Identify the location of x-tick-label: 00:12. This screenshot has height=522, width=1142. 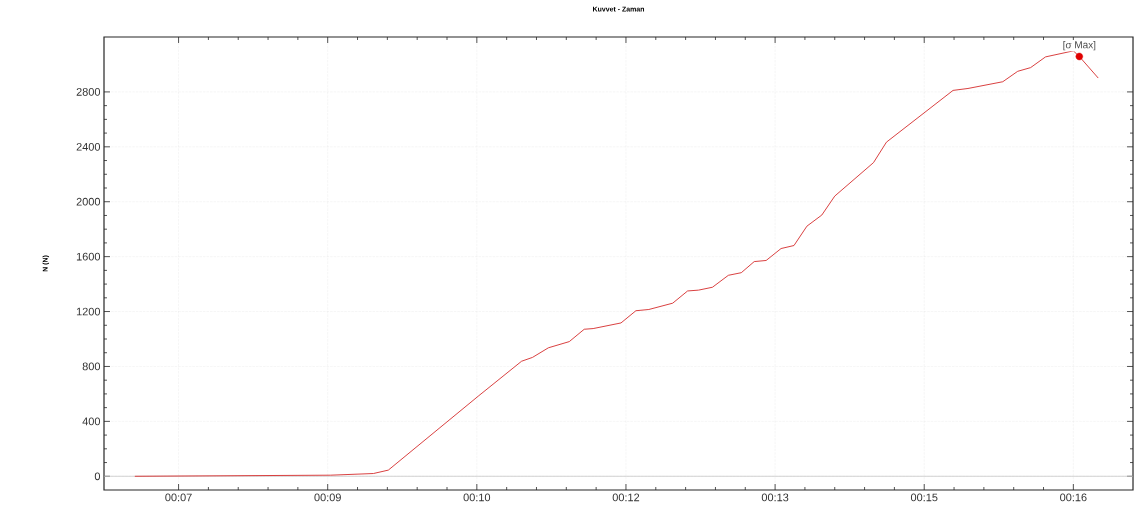
(626, 497).